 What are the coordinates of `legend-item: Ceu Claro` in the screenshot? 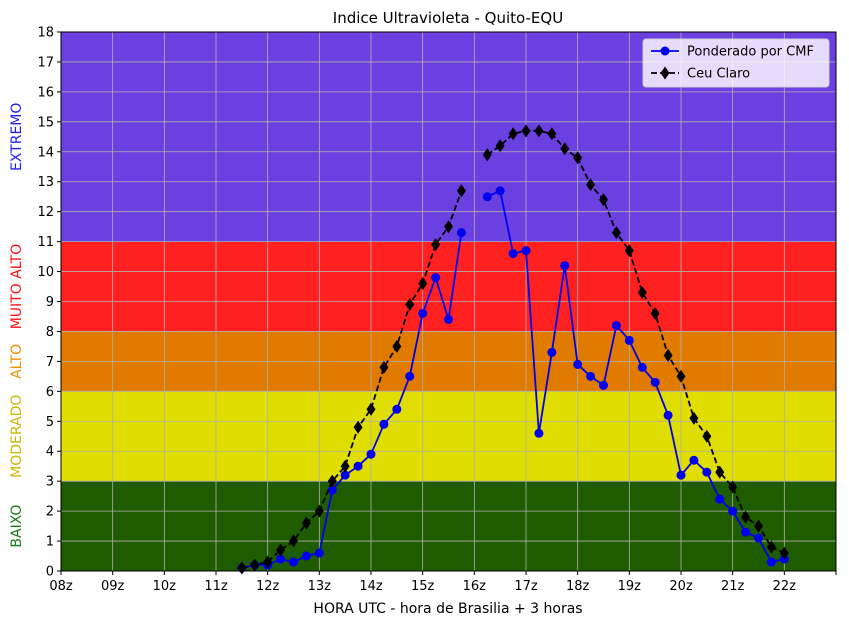 It's located at (700, 74).